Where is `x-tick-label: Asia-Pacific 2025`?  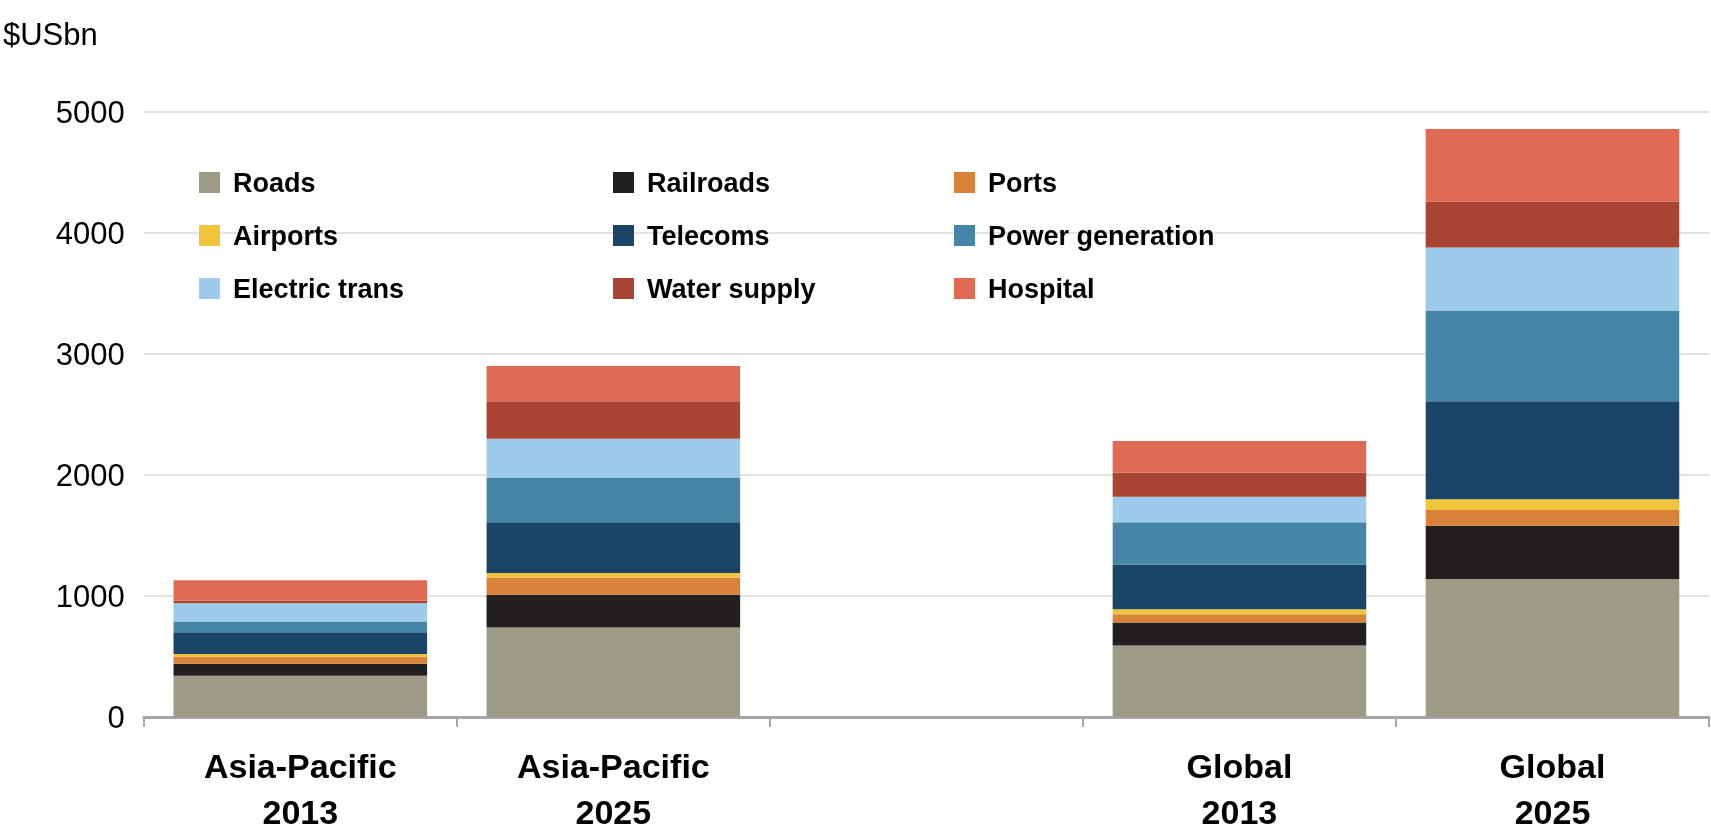
x-tick-label: Asia-Pacific 2025 is located at coordinates (613, 789).